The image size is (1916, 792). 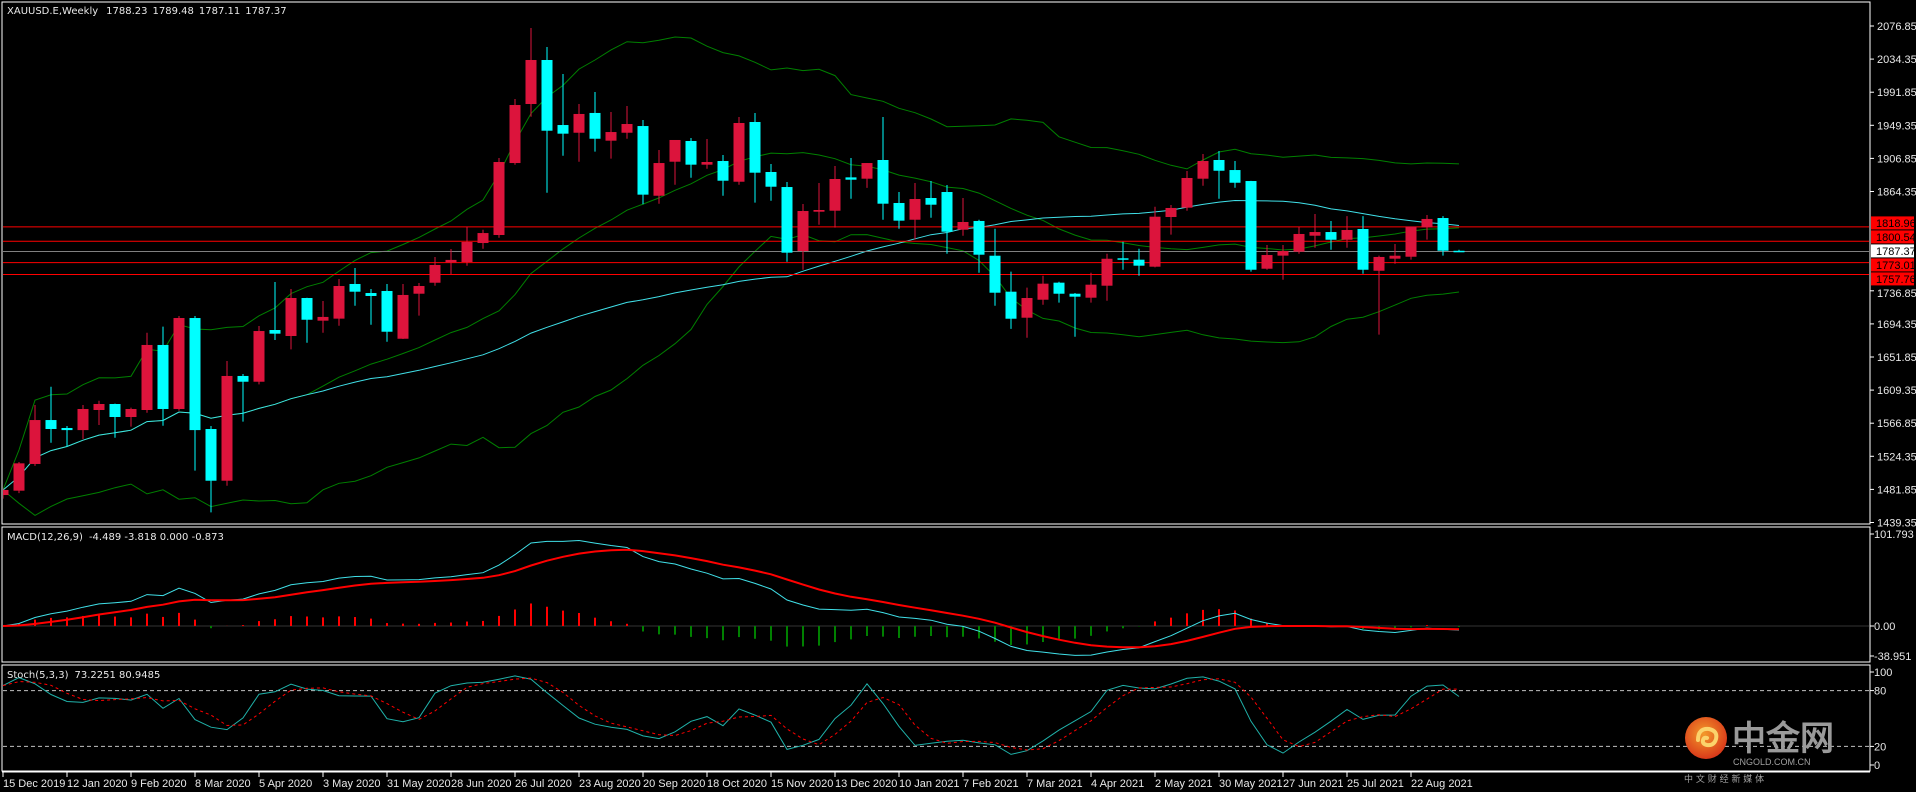 I want to click on macd-tick-label: 0.00, so click(x=1884, y=627).